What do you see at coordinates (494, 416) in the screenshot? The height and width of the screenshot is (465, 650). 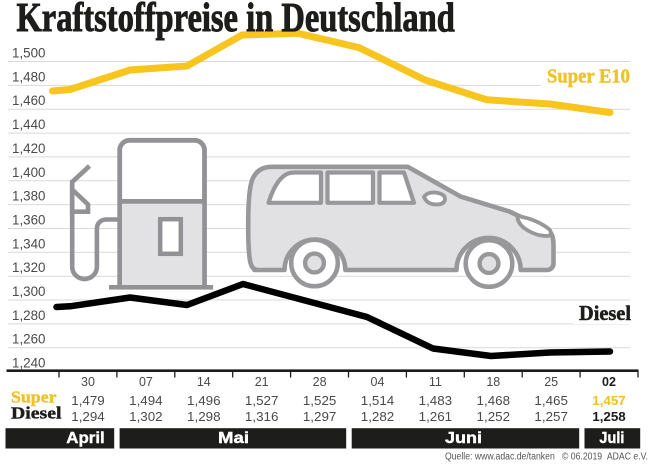 I see `svg-text: 1,252` at bounding box center [494, 416].